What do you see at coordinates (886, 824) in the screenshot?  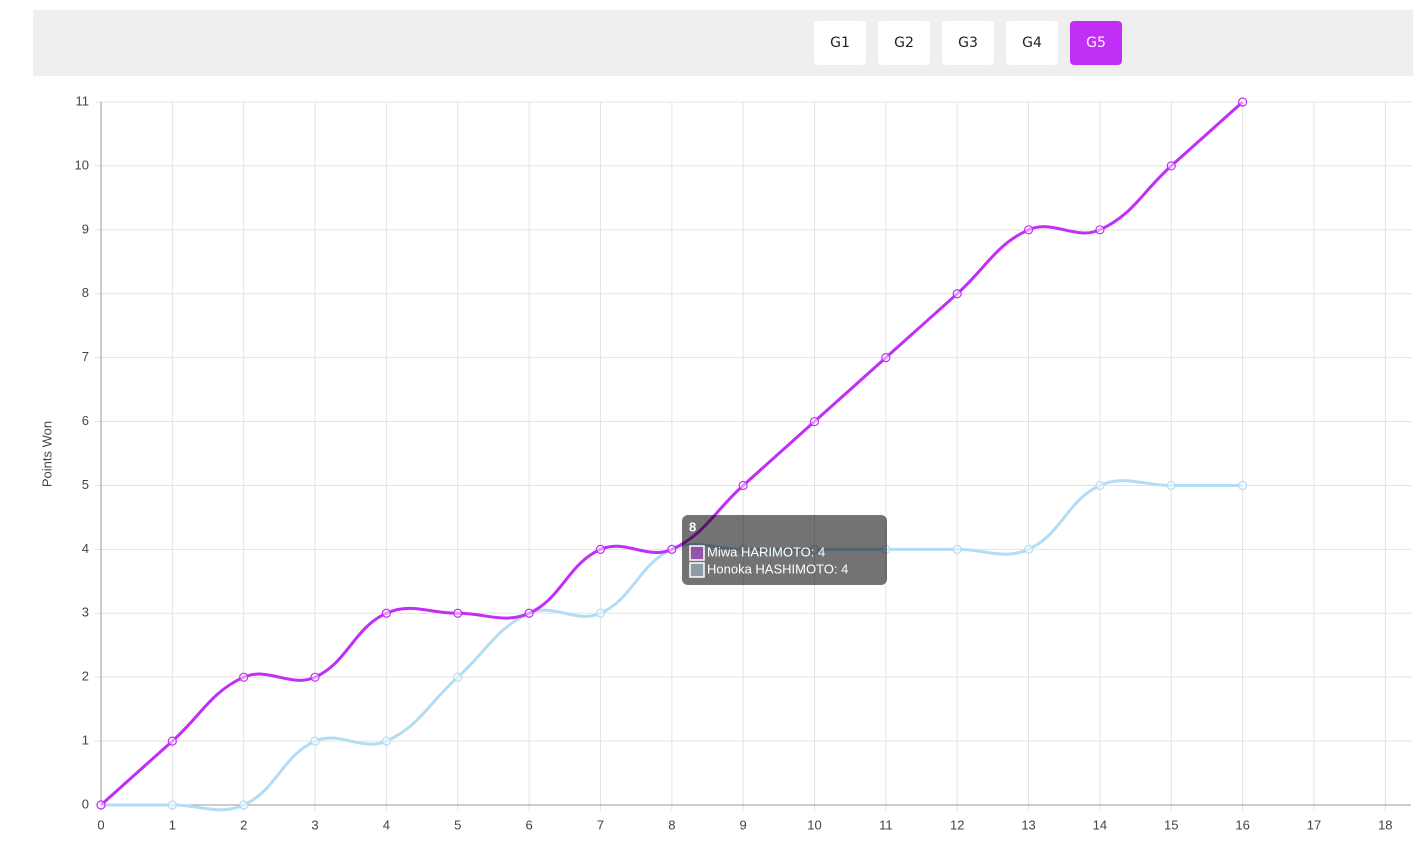 I see `x-tick-label: 11` at bounding box center [886, 824].